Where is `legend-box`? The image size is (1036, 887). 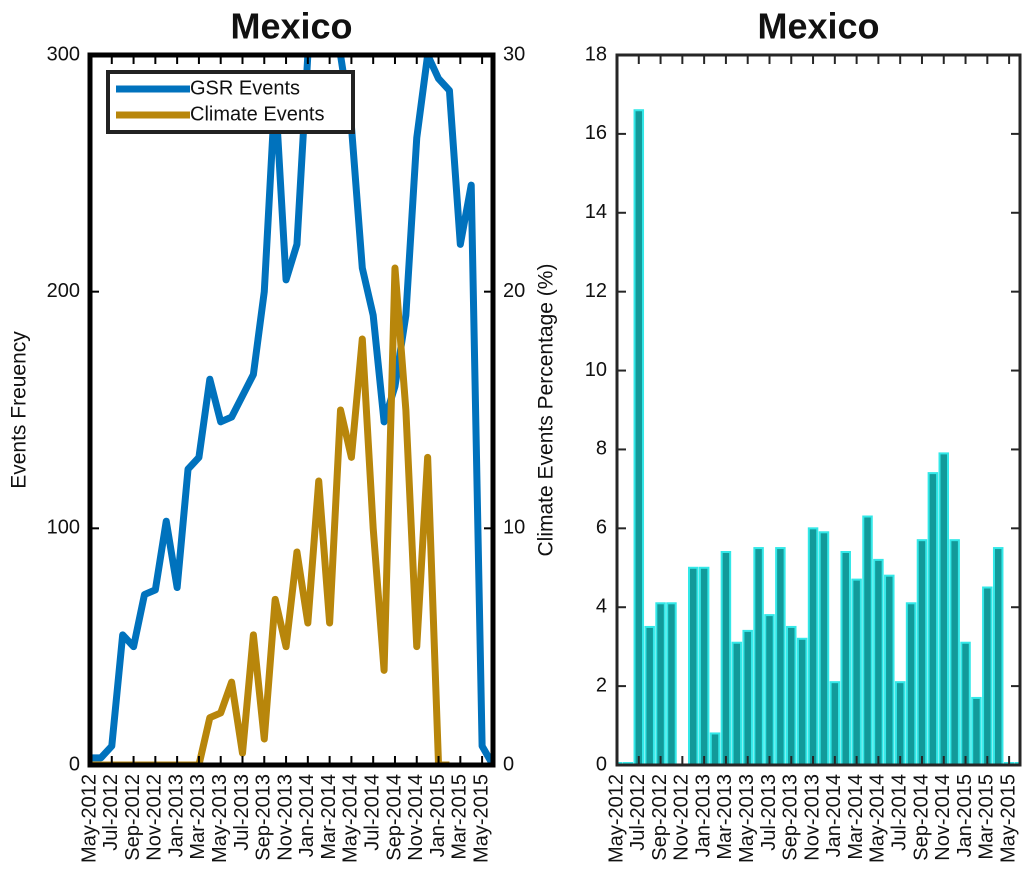
legend-box is located at coordinates (230, 102).